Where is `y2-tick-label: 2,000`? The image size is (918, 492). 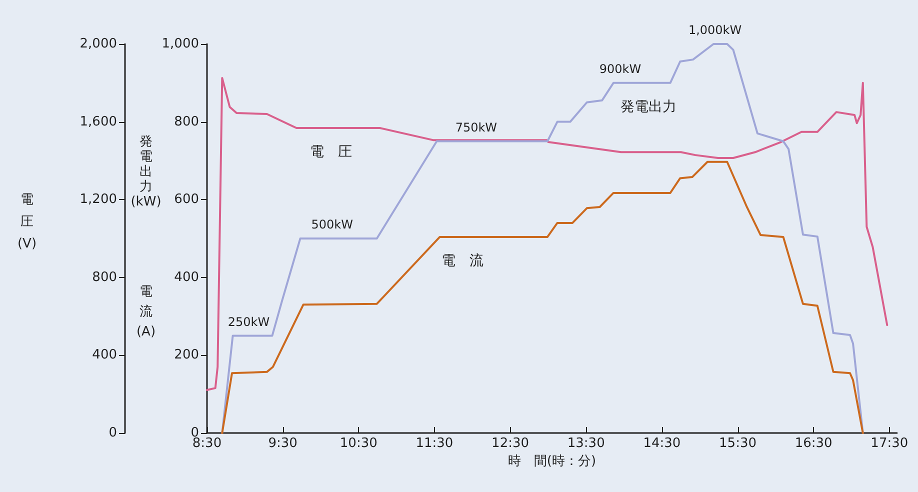 y2-tick-label: 2,000 is located at coordinates (98, 44).